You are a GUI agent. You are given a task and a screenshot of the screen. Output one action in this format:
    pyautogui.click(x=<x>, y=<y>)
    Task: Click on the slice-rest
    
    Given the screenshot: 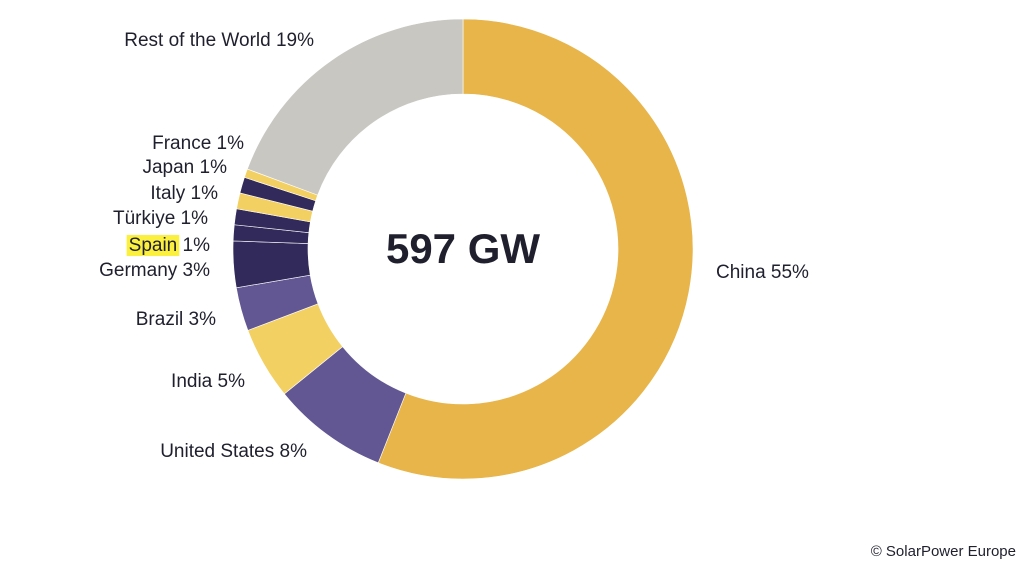 What is the action you would take?
    pyautogui.click(x=355, y=107)
    